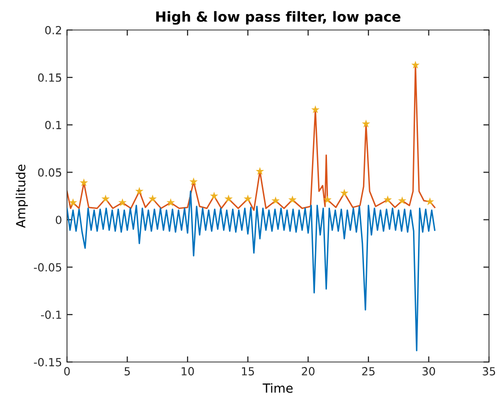  I want to click on x-tick-label: 5, so click(127, 371).